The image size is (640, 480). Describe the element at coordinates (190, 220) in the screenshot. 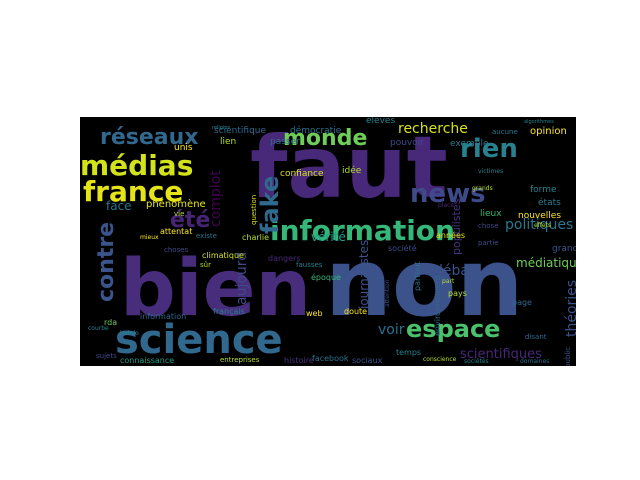

I see `cloud-word: été` at that location.